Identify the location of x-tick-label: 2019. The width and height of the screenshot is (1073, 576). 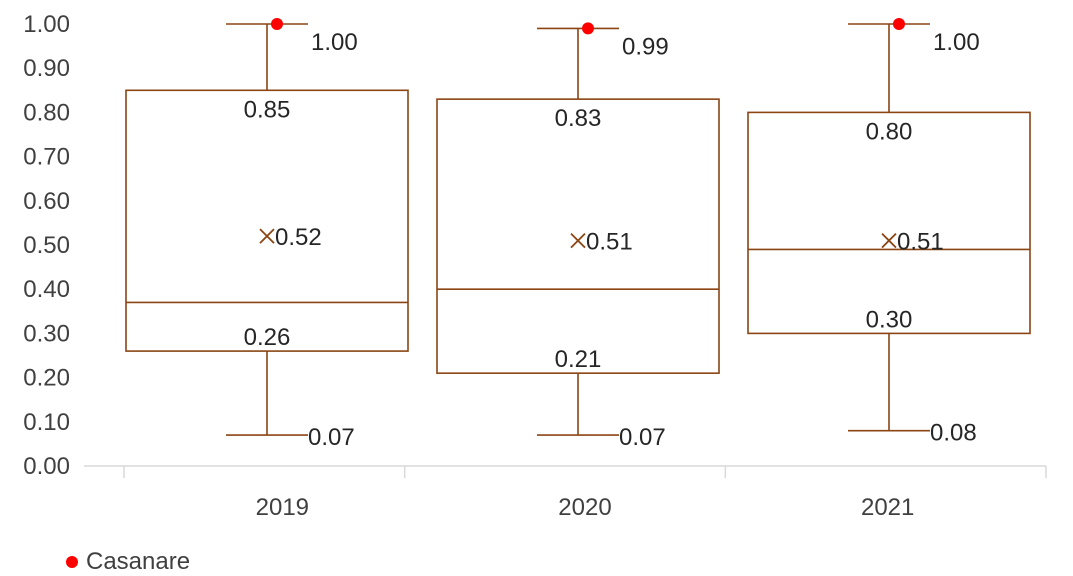
(282, 507).